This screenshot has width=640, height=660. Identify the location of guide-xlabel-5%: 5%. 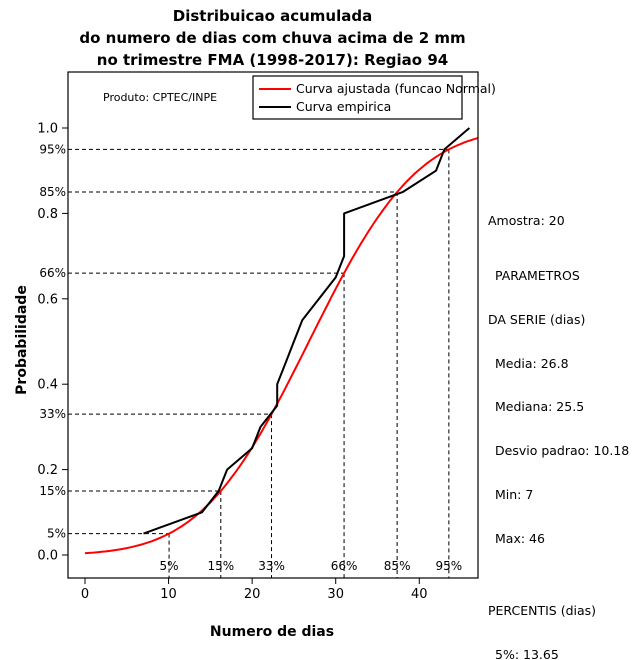
(169, 566).